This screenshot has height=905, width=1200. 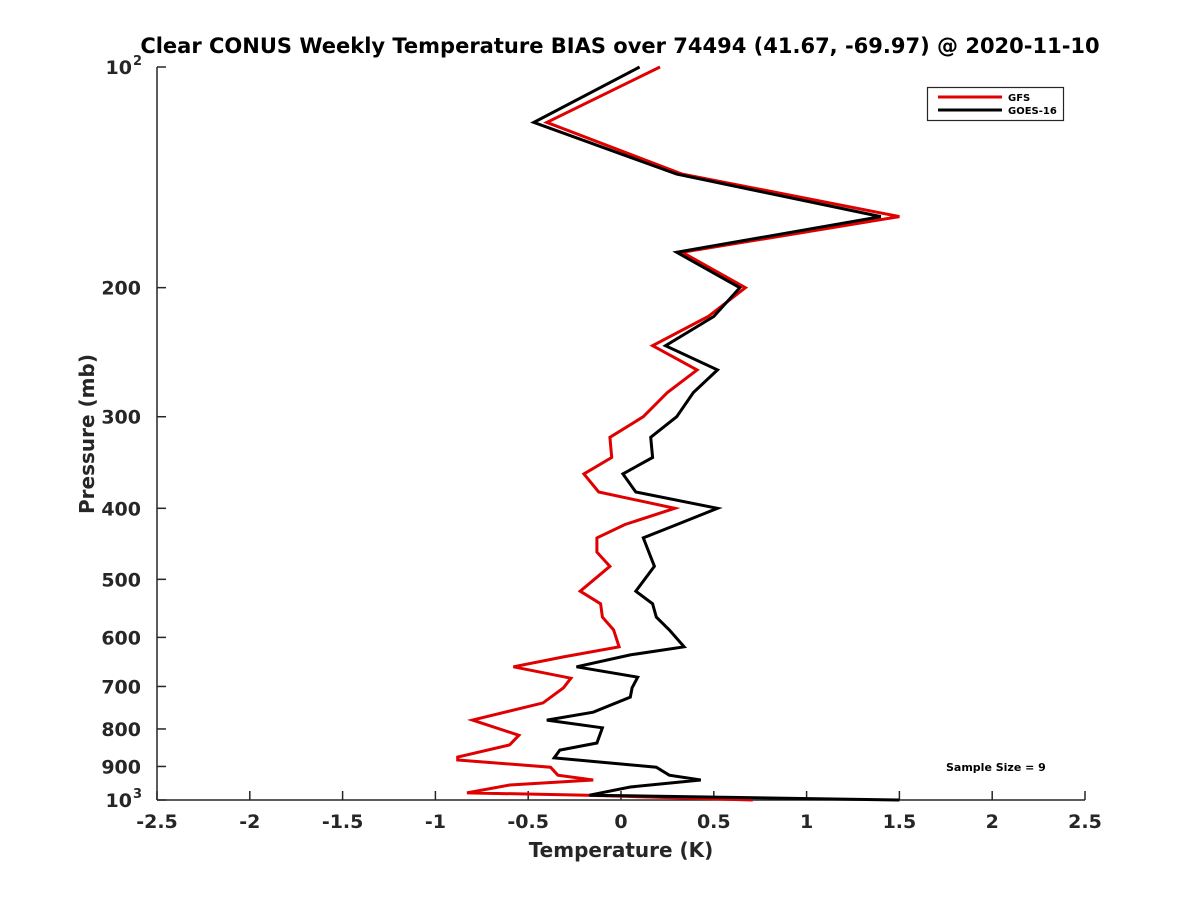 What do you see at coordinates (121, 767) in the screenshot?
I see `y-tick-label: 900` at bounding box center [121, 767].